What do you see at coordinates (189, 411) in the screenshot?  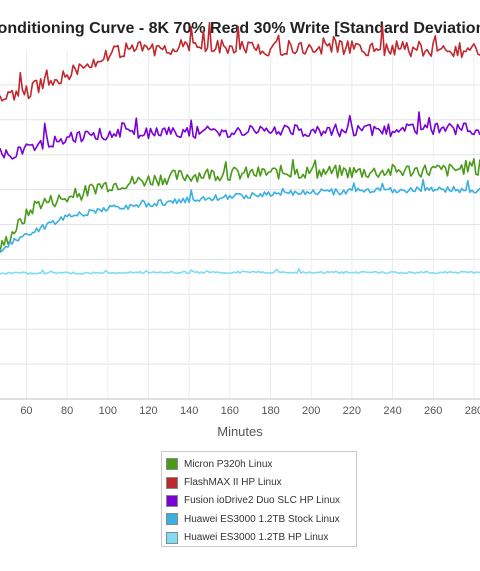 I see `x-tick-label-4: 140` at bounding box center [189, 411].